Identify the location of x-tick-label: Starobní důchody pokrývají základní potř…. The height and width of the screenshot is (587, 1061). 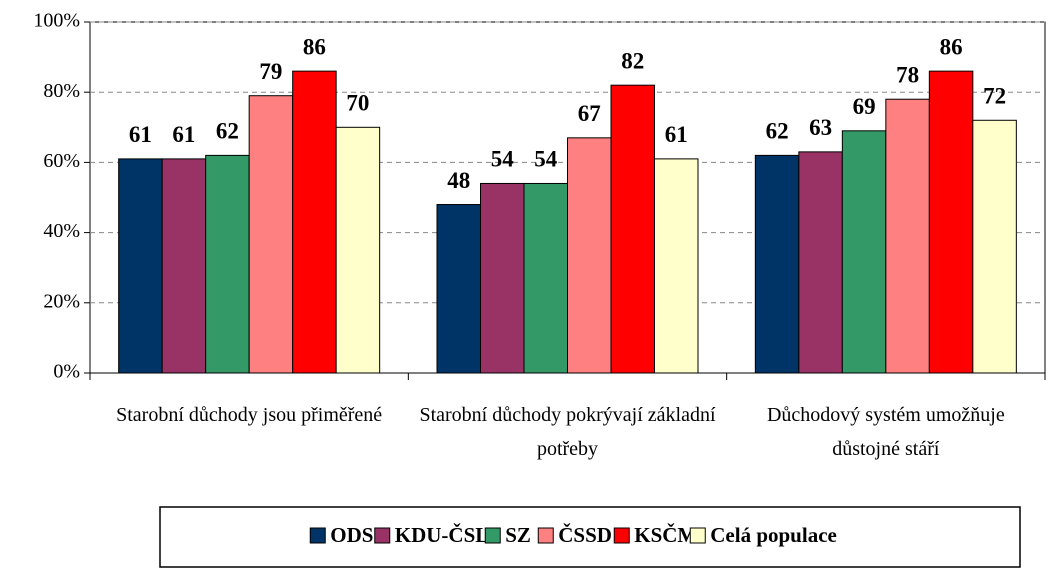
(567, 432).